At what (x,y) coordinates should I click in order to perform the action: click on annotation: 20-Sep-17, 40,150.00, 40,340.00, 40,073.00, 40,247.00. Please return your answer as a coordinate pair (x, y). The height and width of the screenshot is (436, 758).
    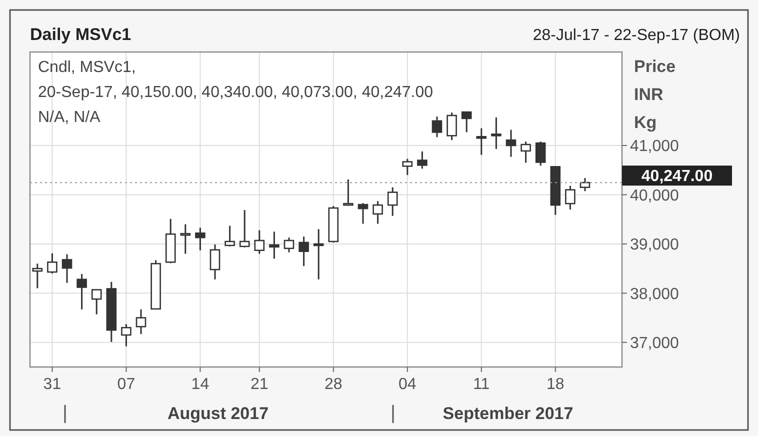
    Looking at the image, I should click on (236, 92).